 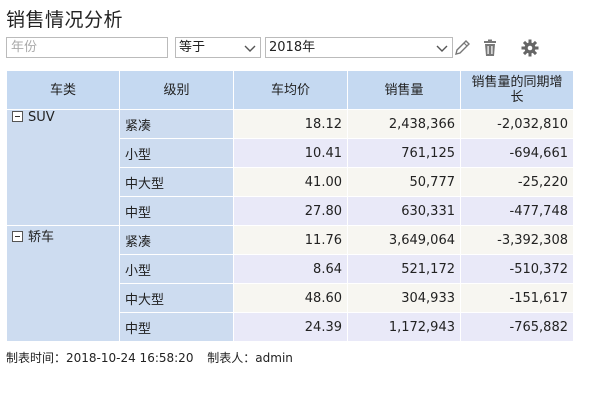 What do you see at coordinates (404, 327) in the screenshot?
I see `sales-cell: 1,172,943` at bounding box center [404, 327].